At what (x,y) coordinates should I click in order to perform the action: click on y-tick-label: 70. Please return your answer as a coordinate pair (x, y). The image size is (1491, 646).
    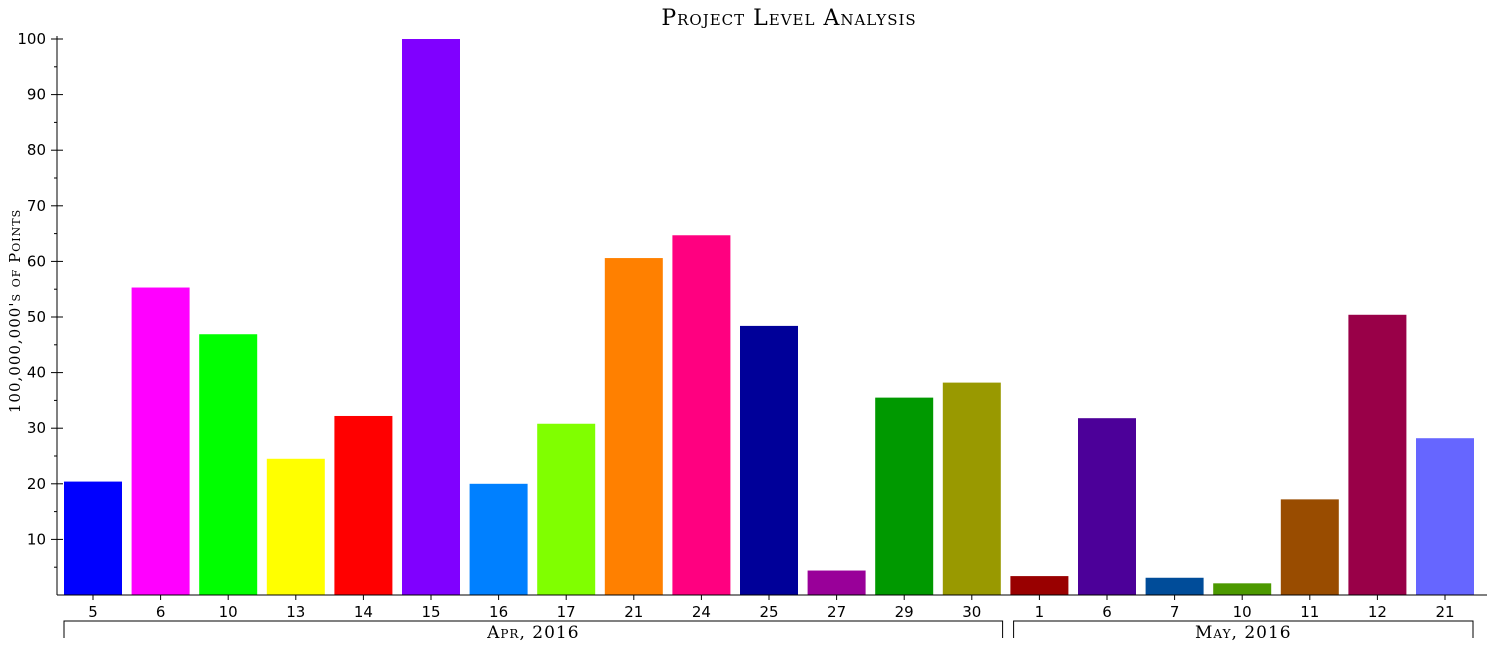
    Looking at the image, I should click on (36, 206).